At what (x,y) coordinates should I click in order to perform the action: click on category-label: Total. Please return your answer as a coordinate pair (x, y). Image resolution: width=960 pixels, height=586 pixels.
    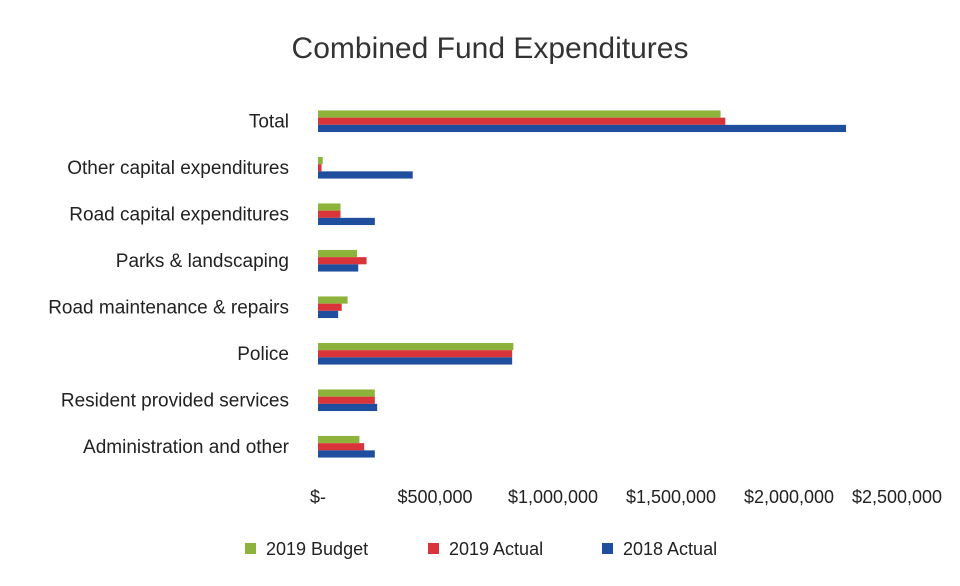
    Looking at the image, I should click on (269, 121).